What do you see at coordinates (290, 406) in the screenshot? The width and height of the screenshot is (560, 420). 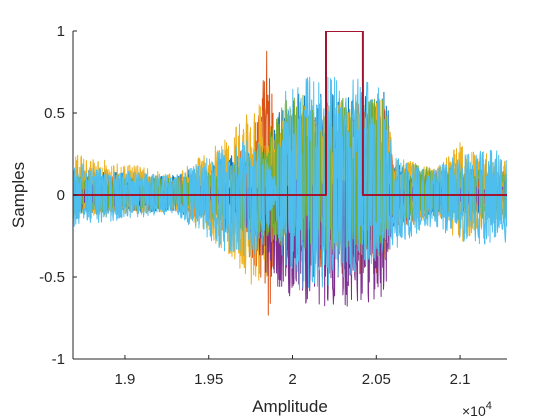 I see `x-axis-label: Amplitude` at bounding box center [290, 406].